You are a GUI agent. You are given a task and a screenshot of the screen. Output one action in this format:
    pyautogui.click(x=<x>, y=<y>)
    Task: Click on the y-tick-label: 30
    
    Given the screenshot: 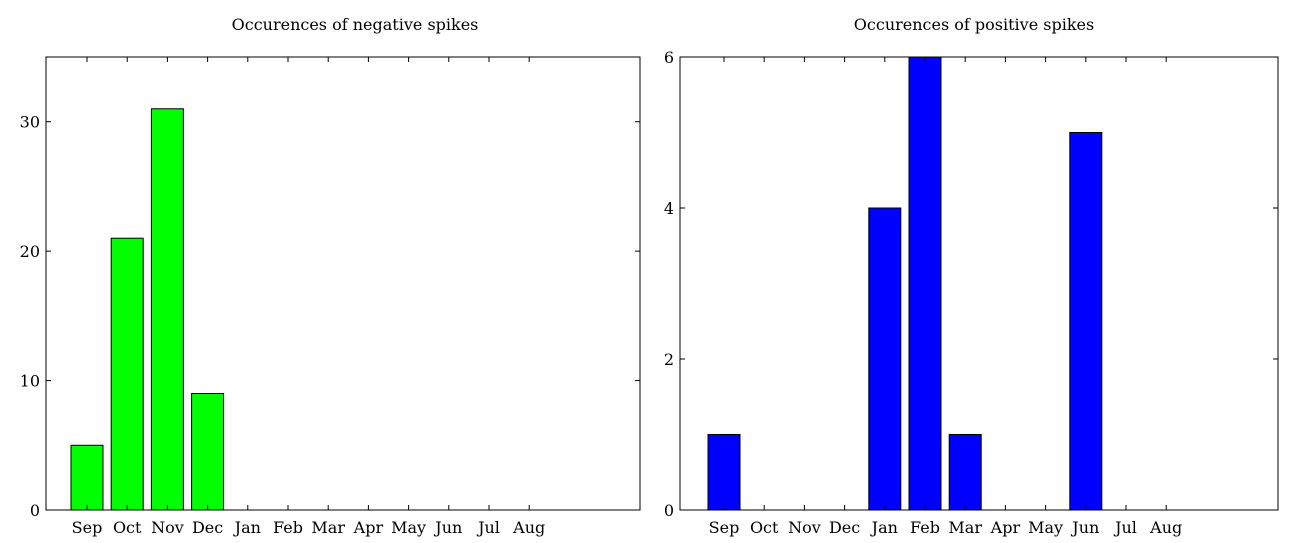 What is the action you would take?
    pyautogui.click(x=30, y=122)
    